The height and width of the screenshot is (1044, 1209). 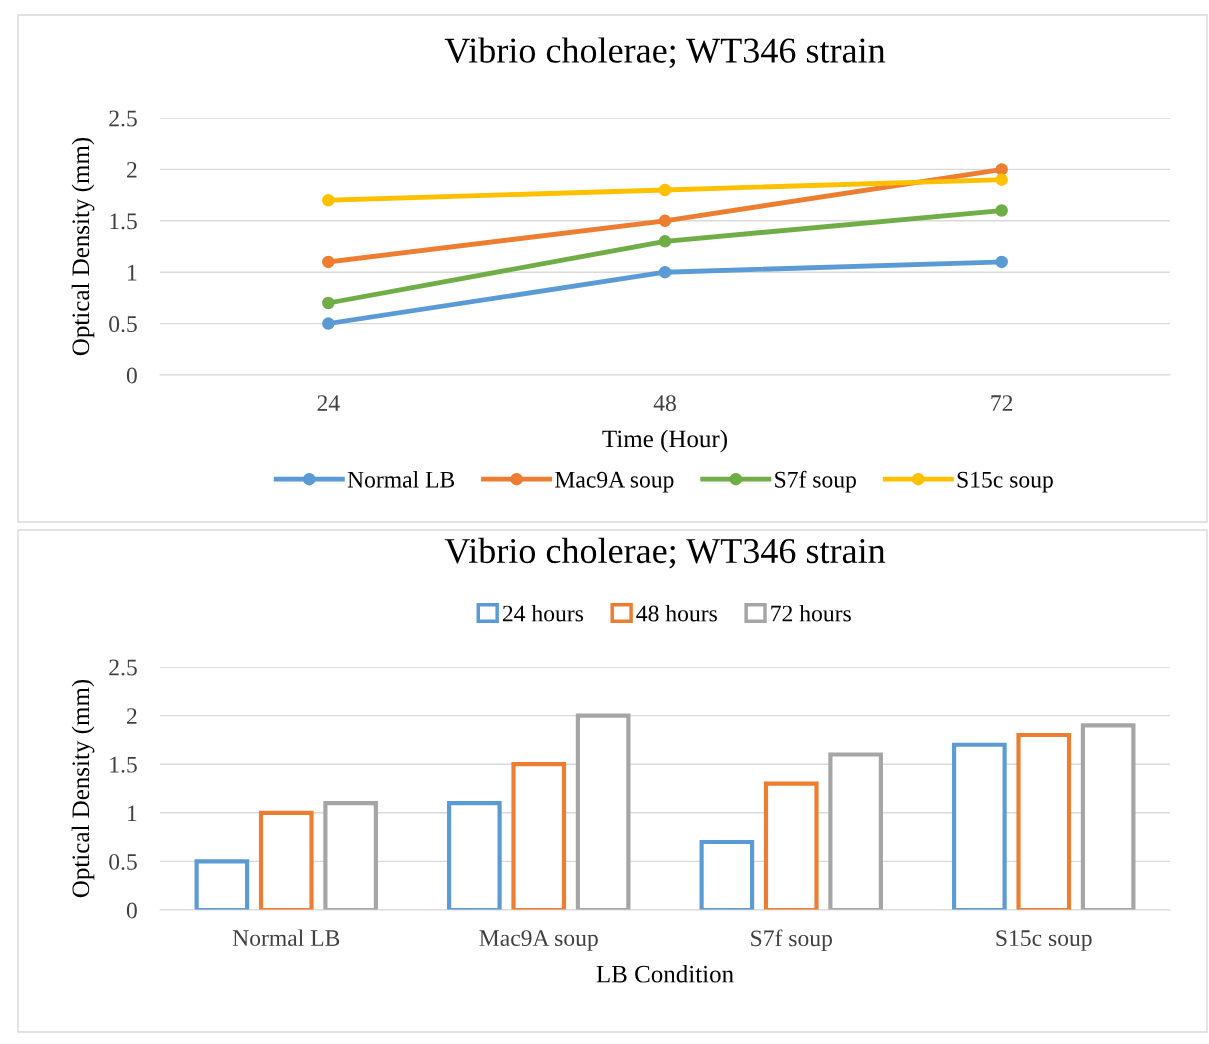 I want to click on x-tick-label: 48, so click(x=664, y=403).